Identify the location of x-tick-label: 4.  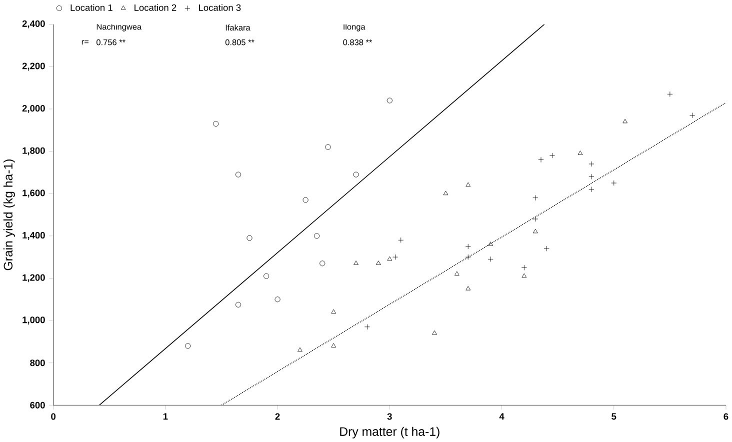
(501, 416).